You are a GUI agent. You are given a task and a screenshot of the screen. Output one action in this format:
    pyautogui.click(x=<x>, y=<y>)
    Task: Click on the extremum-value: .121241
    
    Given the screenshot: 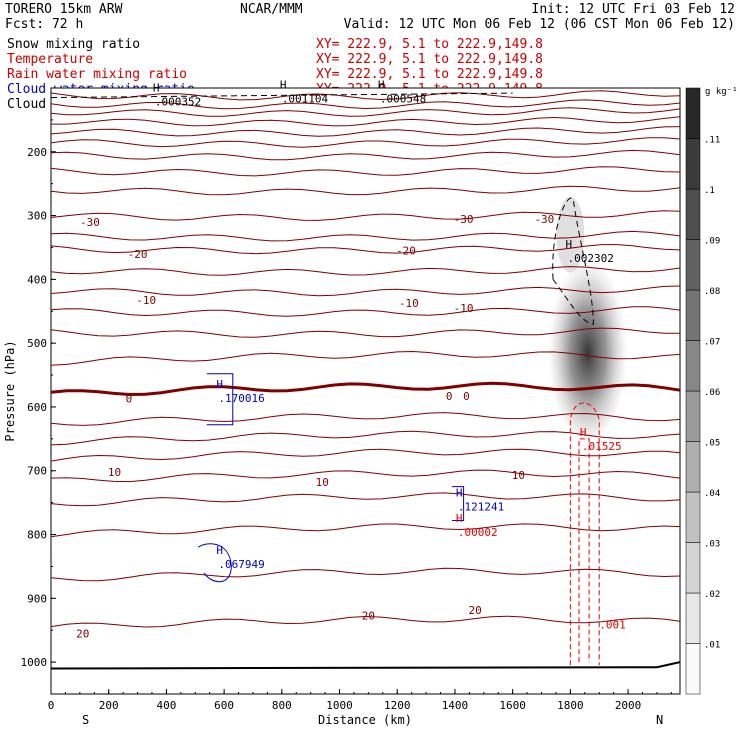 What is the action you would take?
    pyautogui.click(x=481, y=507)
    